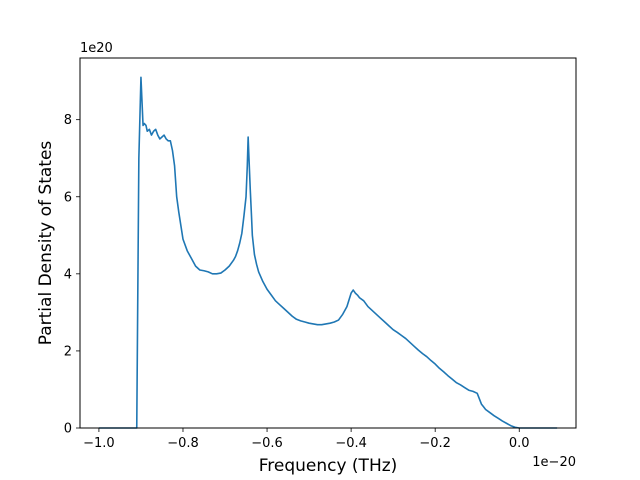 This screenshot has height=480, width=640. What do you see at coordinates (554, 462) in the screenshot?
I see `x-offset-label: 1e−20` at bounding box center [554, 462].